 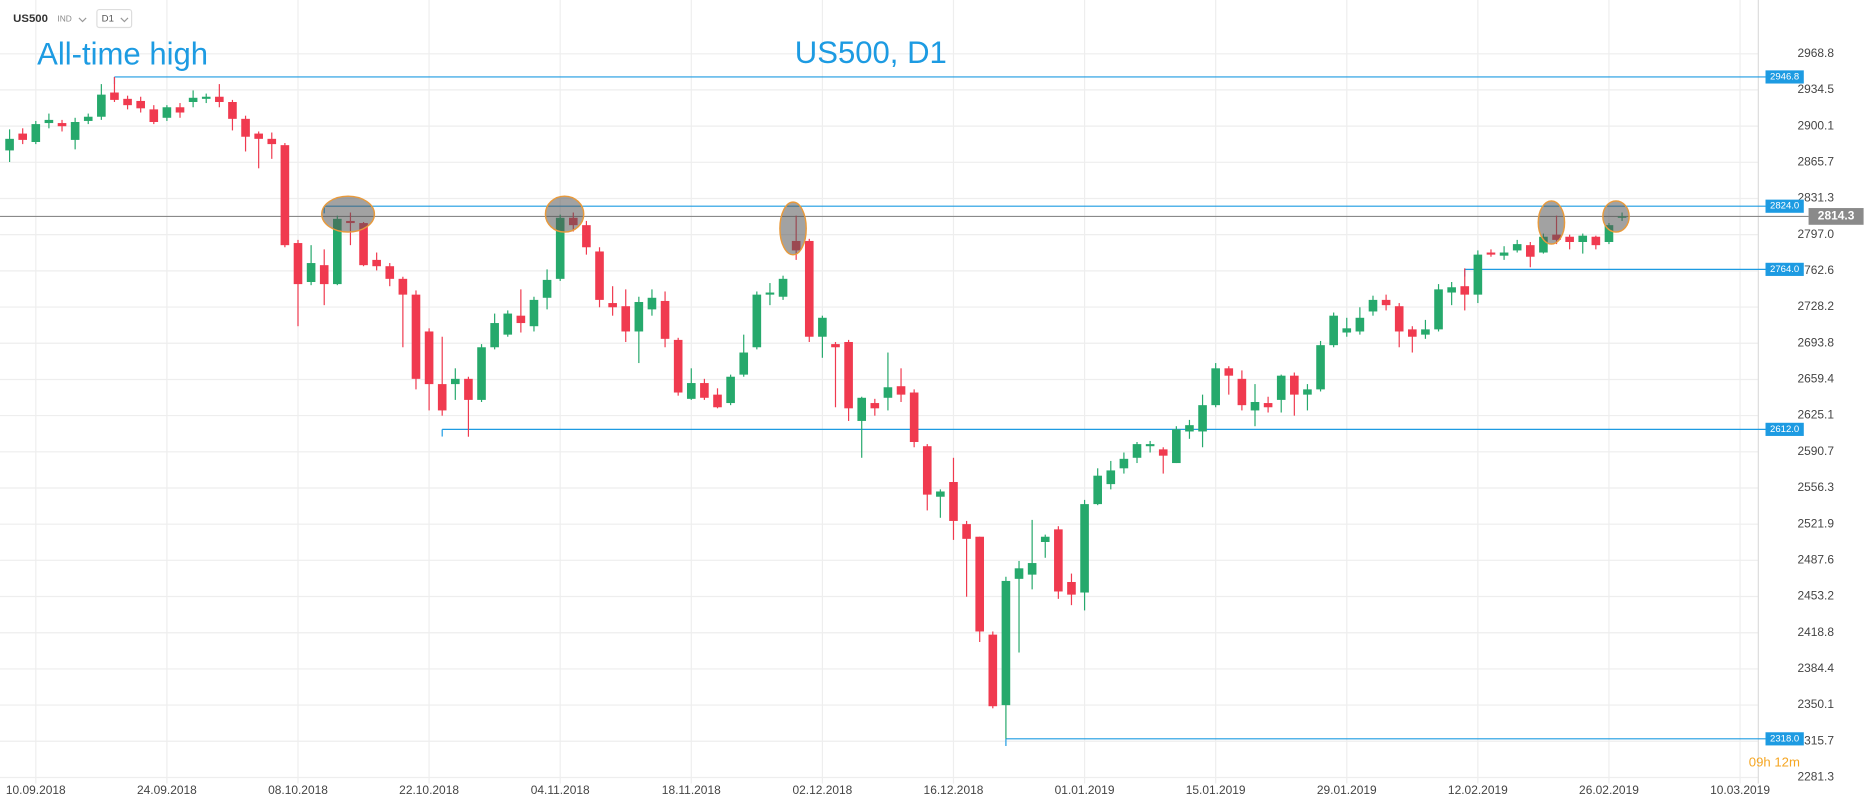 I want to click on y-tick-label: 2281.3, so click(x=1815, y=777).